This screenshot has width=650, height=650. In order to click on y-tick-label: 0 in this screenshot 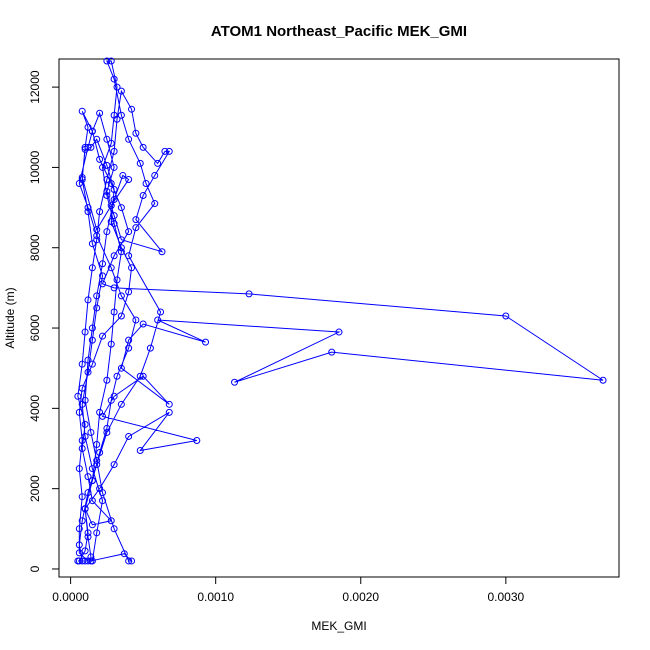, I will do `click(35, 568)`.